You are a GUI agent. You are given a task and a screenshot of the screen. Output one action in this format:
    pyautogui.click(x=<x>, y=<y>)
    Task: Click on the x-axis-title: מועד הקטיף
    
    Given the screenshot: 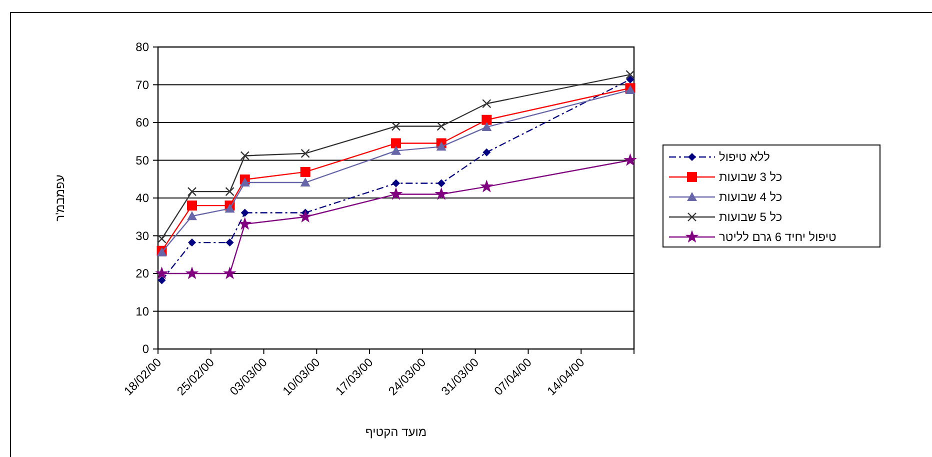 What is the action you would take?
    pyautogui.click(x=396, y=432)
    